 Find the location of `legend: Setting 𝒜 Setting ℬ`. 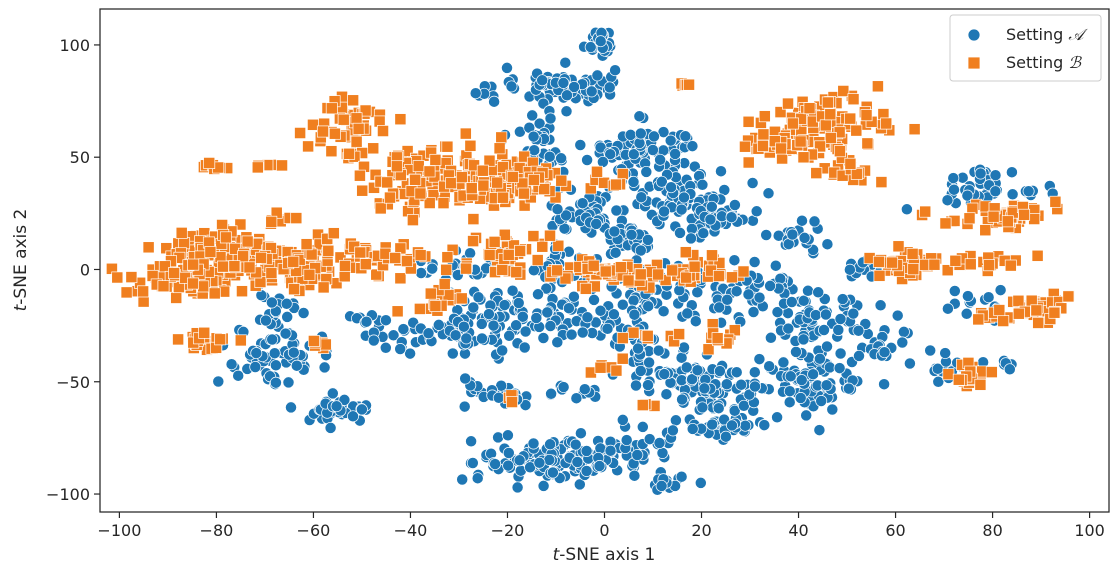

legend: Setting 𝒜 Setting ℬ is located at coordinates (1025, 48).